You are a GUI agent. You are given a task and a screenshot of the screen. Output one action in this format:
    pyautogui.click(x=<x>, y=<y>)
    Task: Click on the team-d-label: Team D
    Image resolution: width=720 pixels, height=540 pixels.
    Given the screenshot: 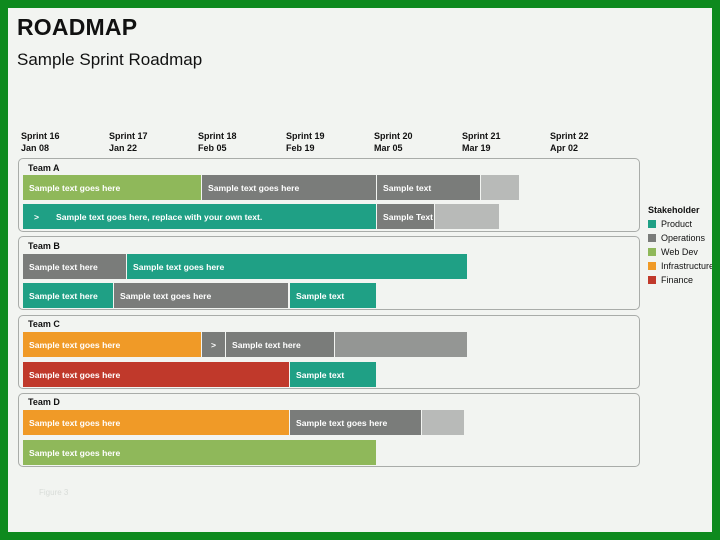 What is the action you would take?
    pyautogui.click(x=44, y=402)
    